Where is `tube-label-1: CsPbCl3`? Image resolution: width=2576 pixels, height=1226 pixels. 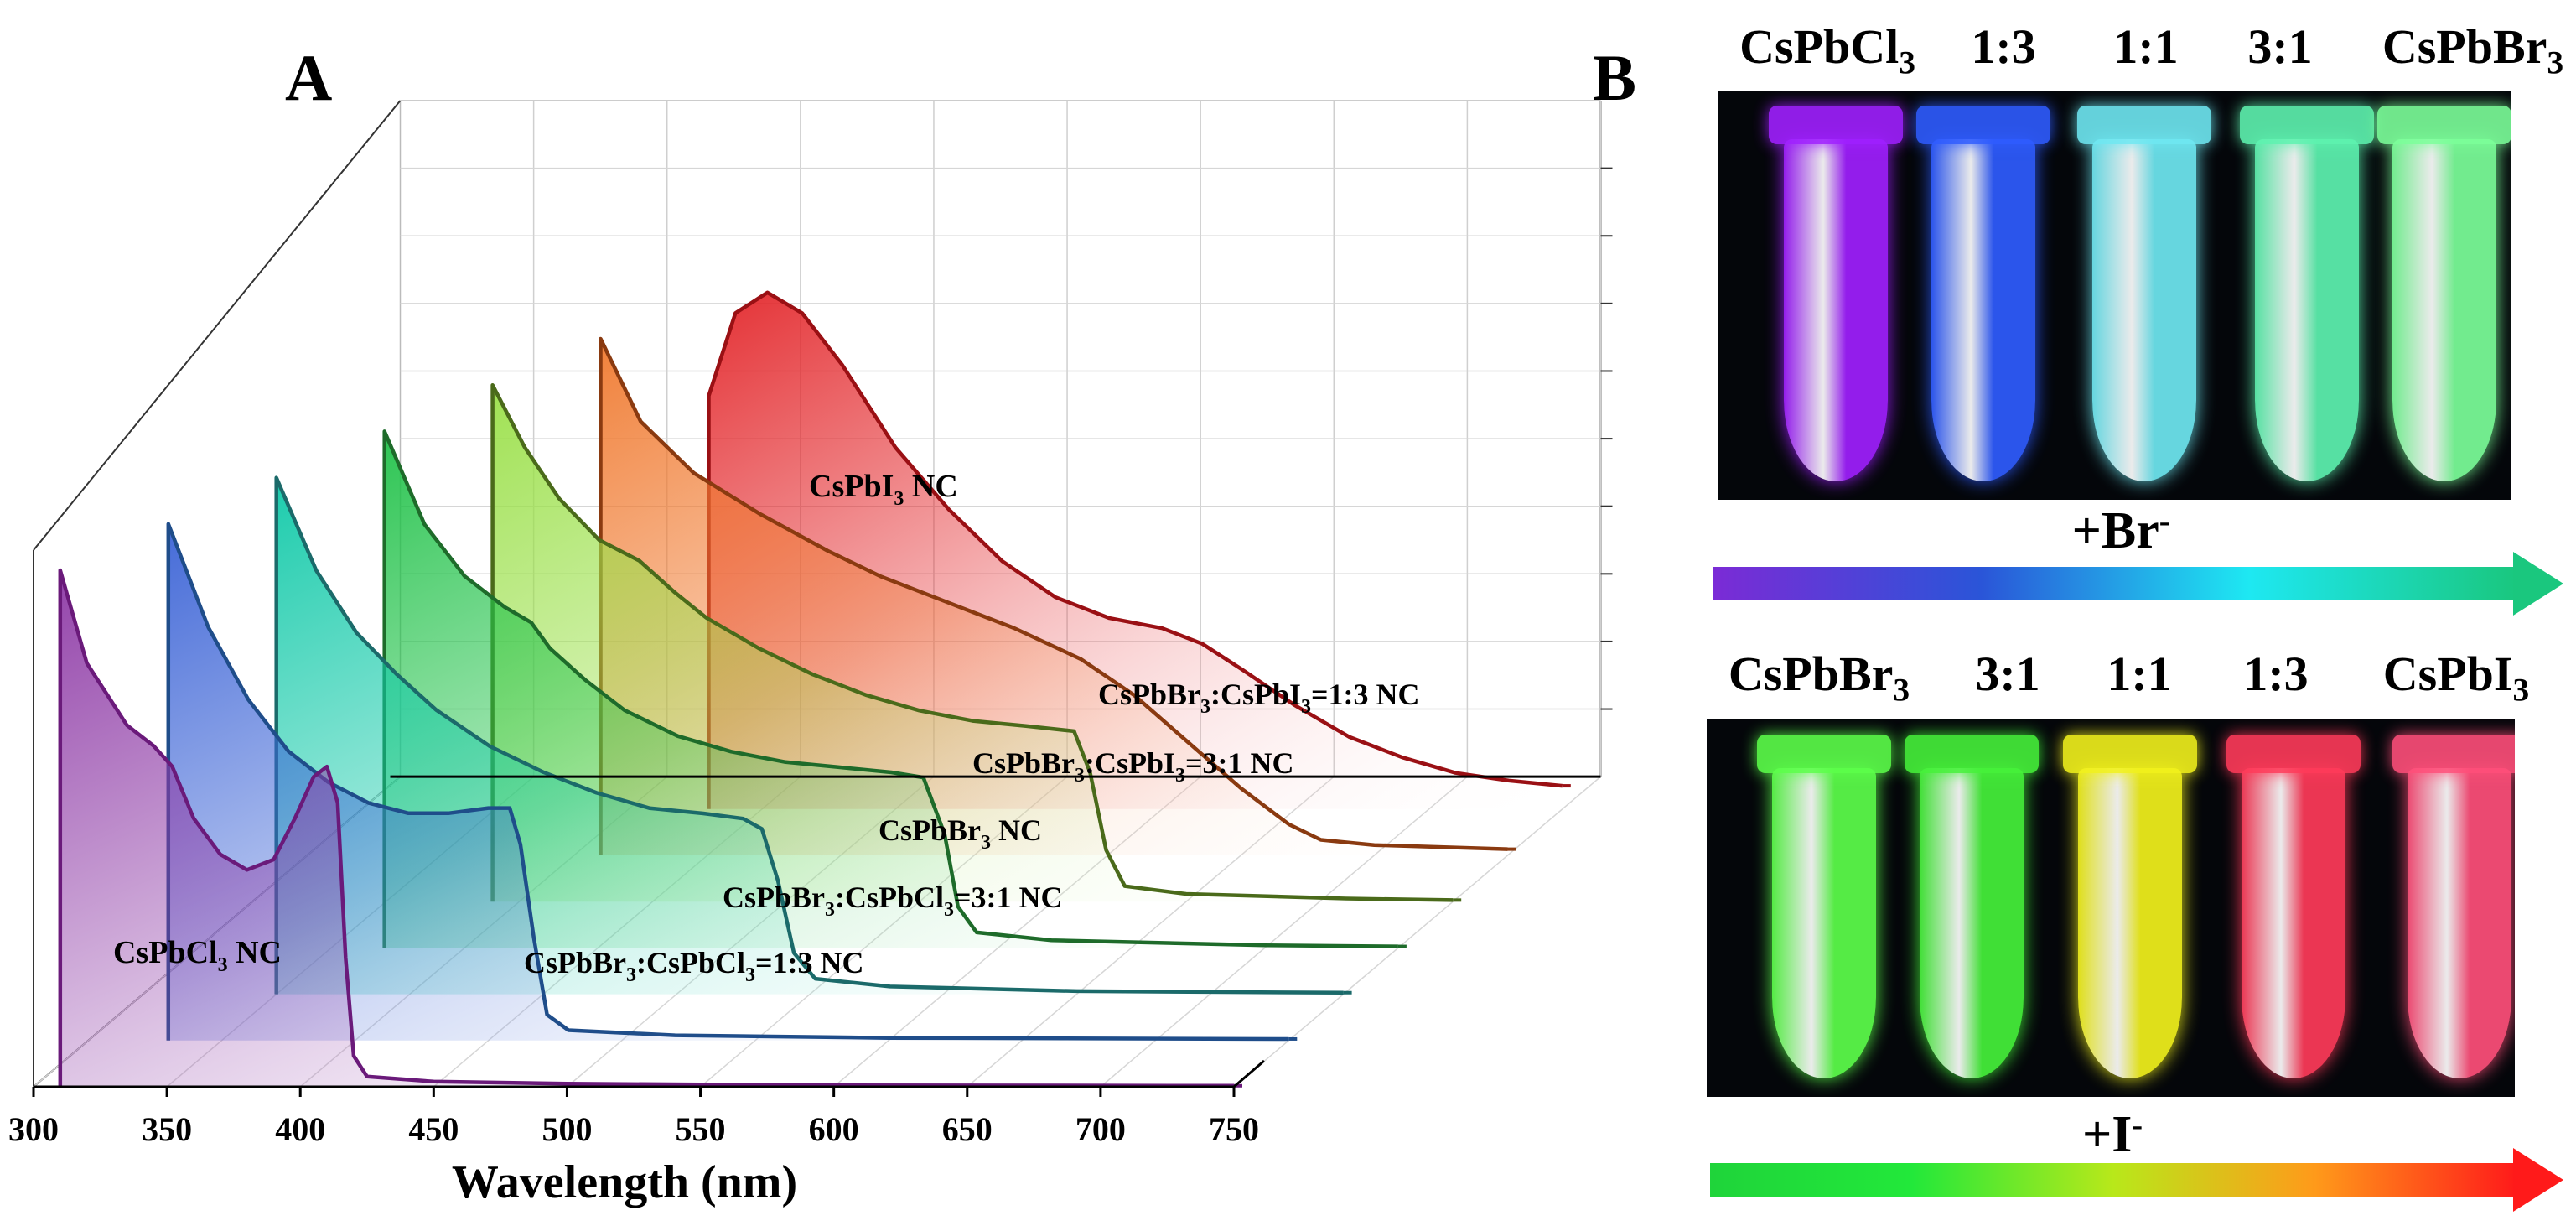 tube-label-1: CsPbCl3 is located at coordinates (1827, 50).